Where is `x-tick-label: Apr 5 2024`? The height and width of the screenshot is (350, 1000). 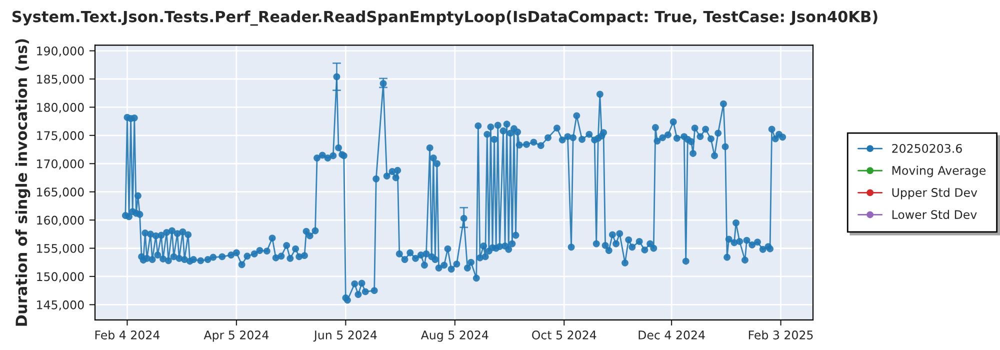 x-tick-label: Apr 5 2024 is located at coordinates (236, 336).